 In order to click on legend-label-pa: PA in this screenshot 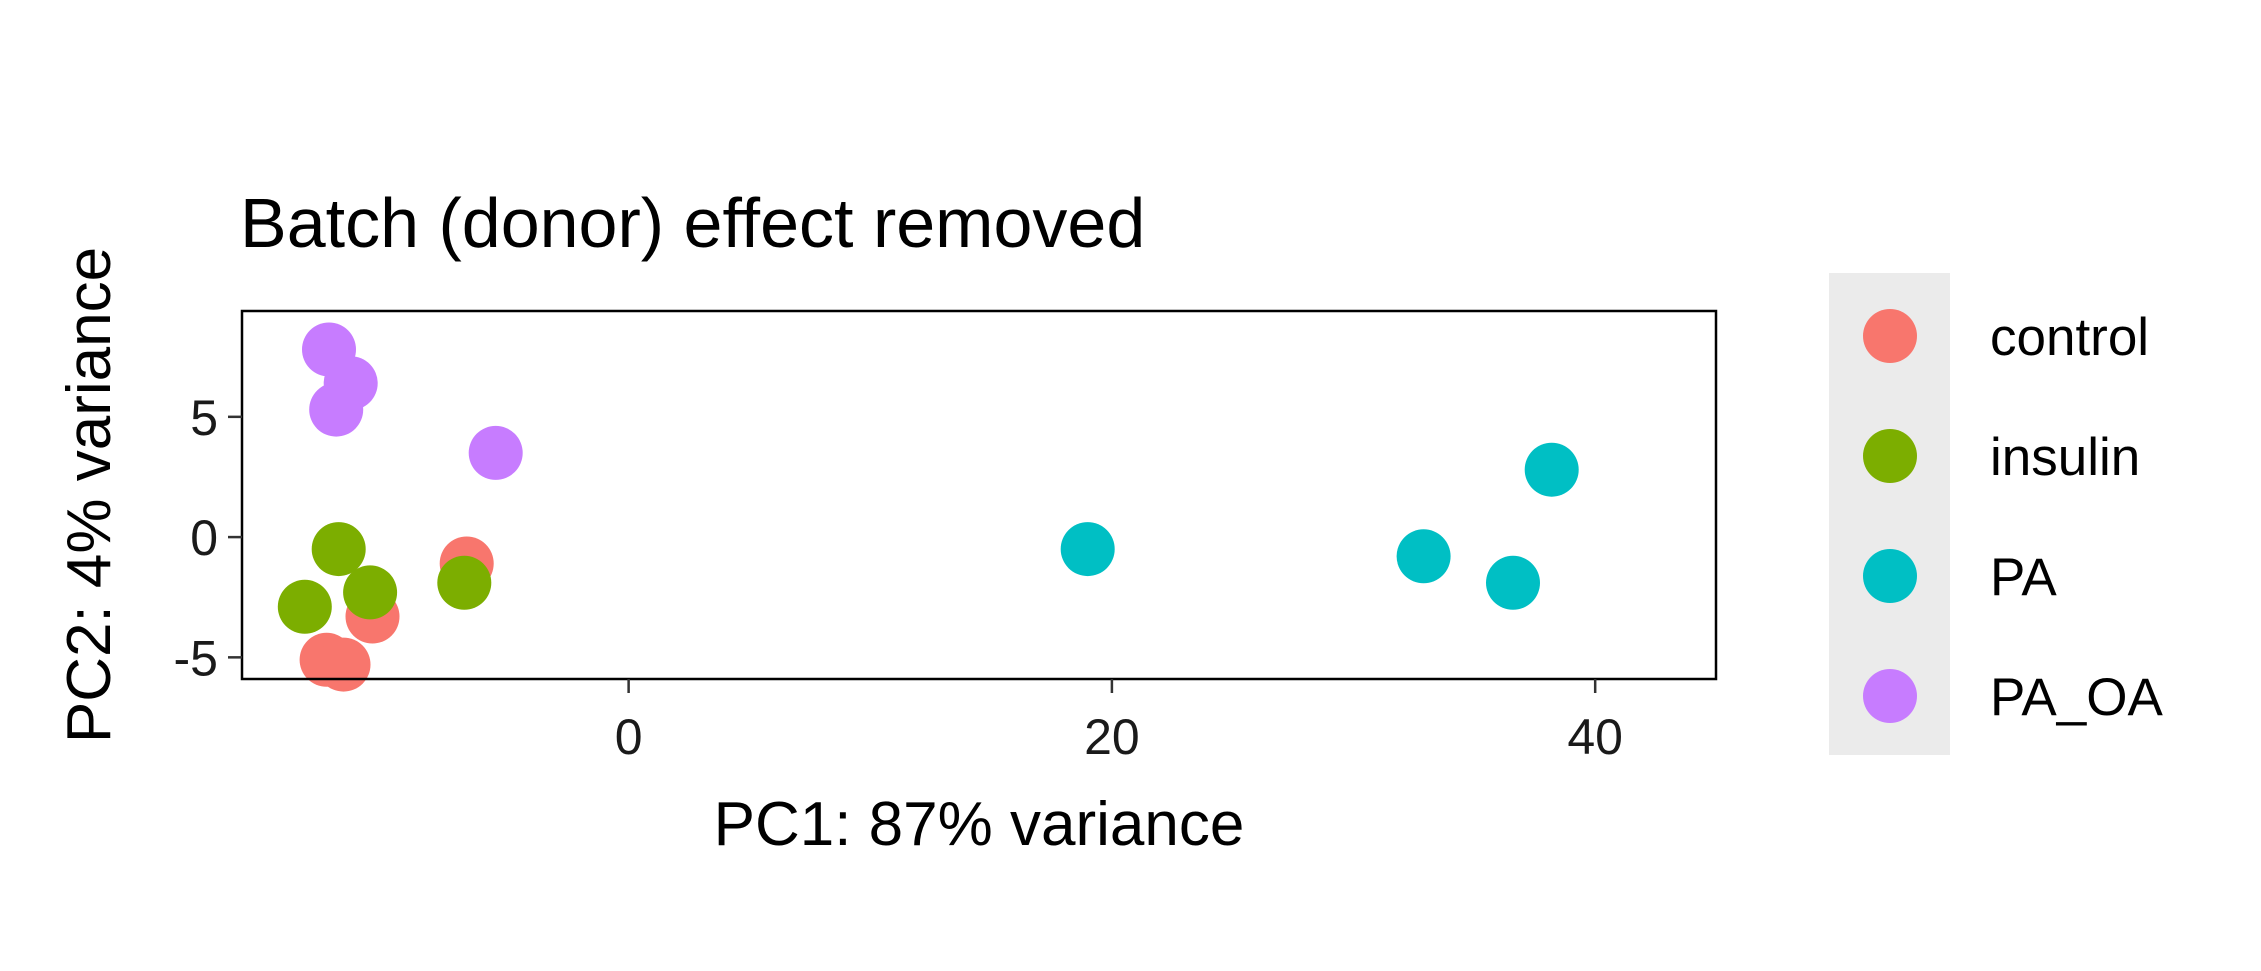, I will do `click(2023, 577)`.